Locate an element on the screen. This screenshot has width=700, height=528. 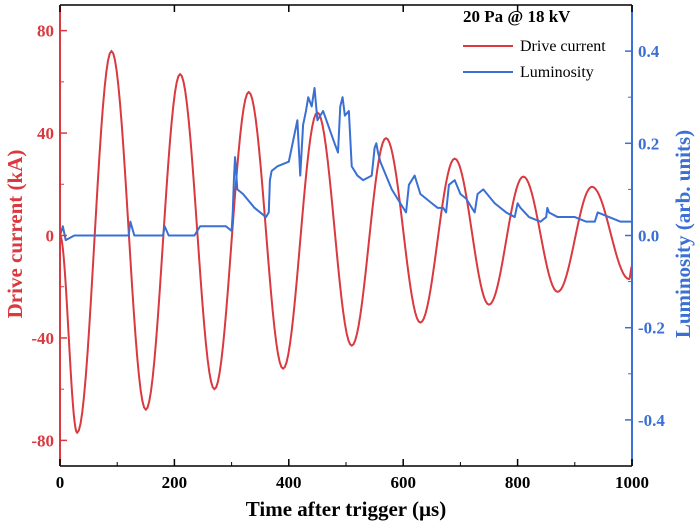
x-tick-label: 800 is located at coordinates (518, 482).